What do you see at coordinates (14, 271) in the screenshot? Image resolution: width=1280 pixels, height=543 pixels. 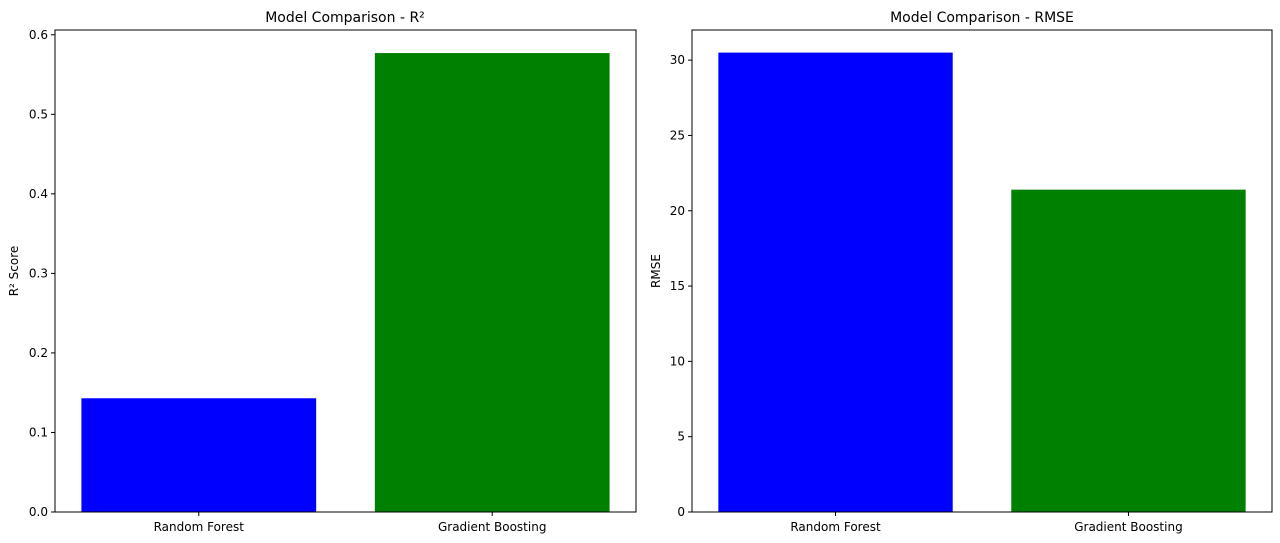 I see `r2-y-axis-label: R² Score` at bounding box center [14, 271].